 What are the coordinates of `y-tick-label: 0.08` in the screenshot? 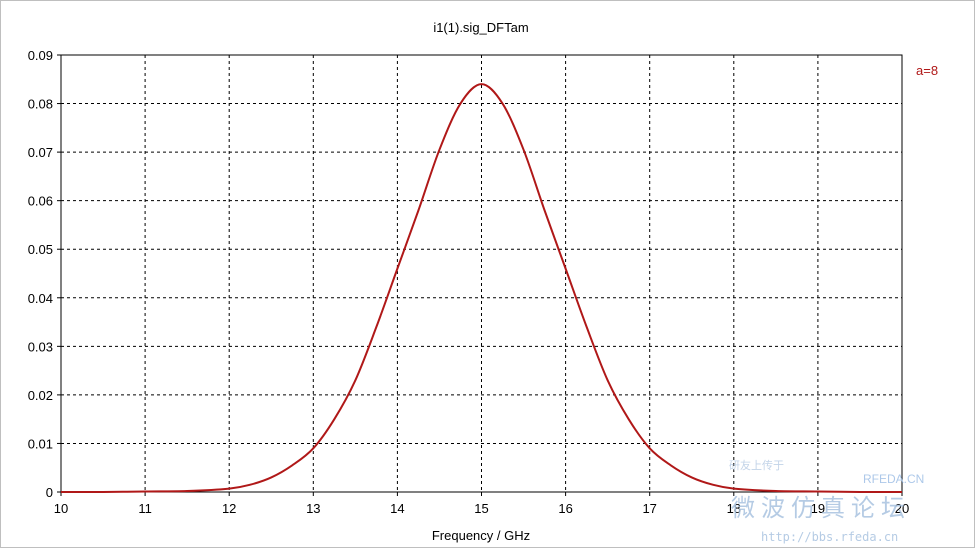 It's located at (40, 104).